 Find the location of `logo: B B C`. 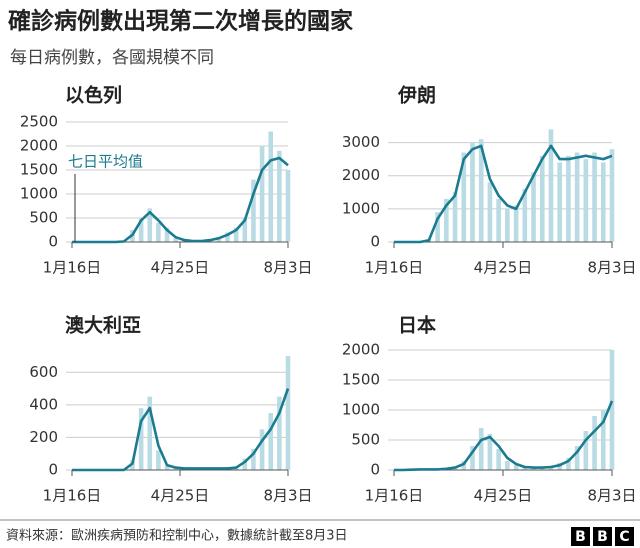

logo: B B C is located at coordinates (602, 536).